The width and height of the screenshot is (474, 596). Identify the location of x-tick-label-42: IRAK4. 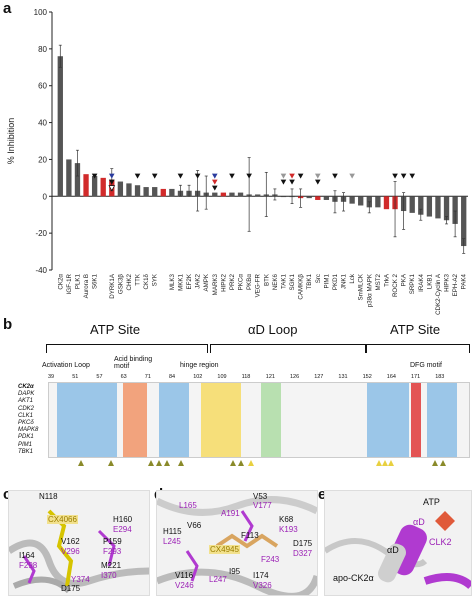
(421, 282).